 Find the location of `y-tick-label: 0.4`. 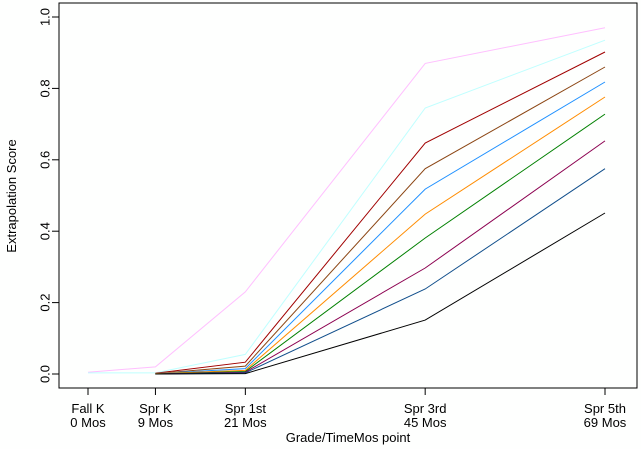

y-tick-label: 0.4 is located at coordinates (45, 231).